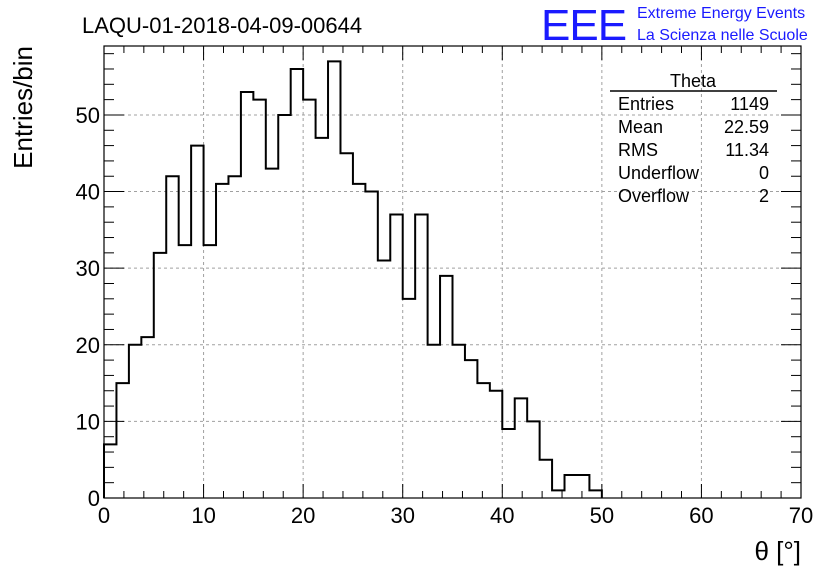  Describe the element at coordinates (693, 81) in the screenshot. I see `stats-title: Theta` at that location.